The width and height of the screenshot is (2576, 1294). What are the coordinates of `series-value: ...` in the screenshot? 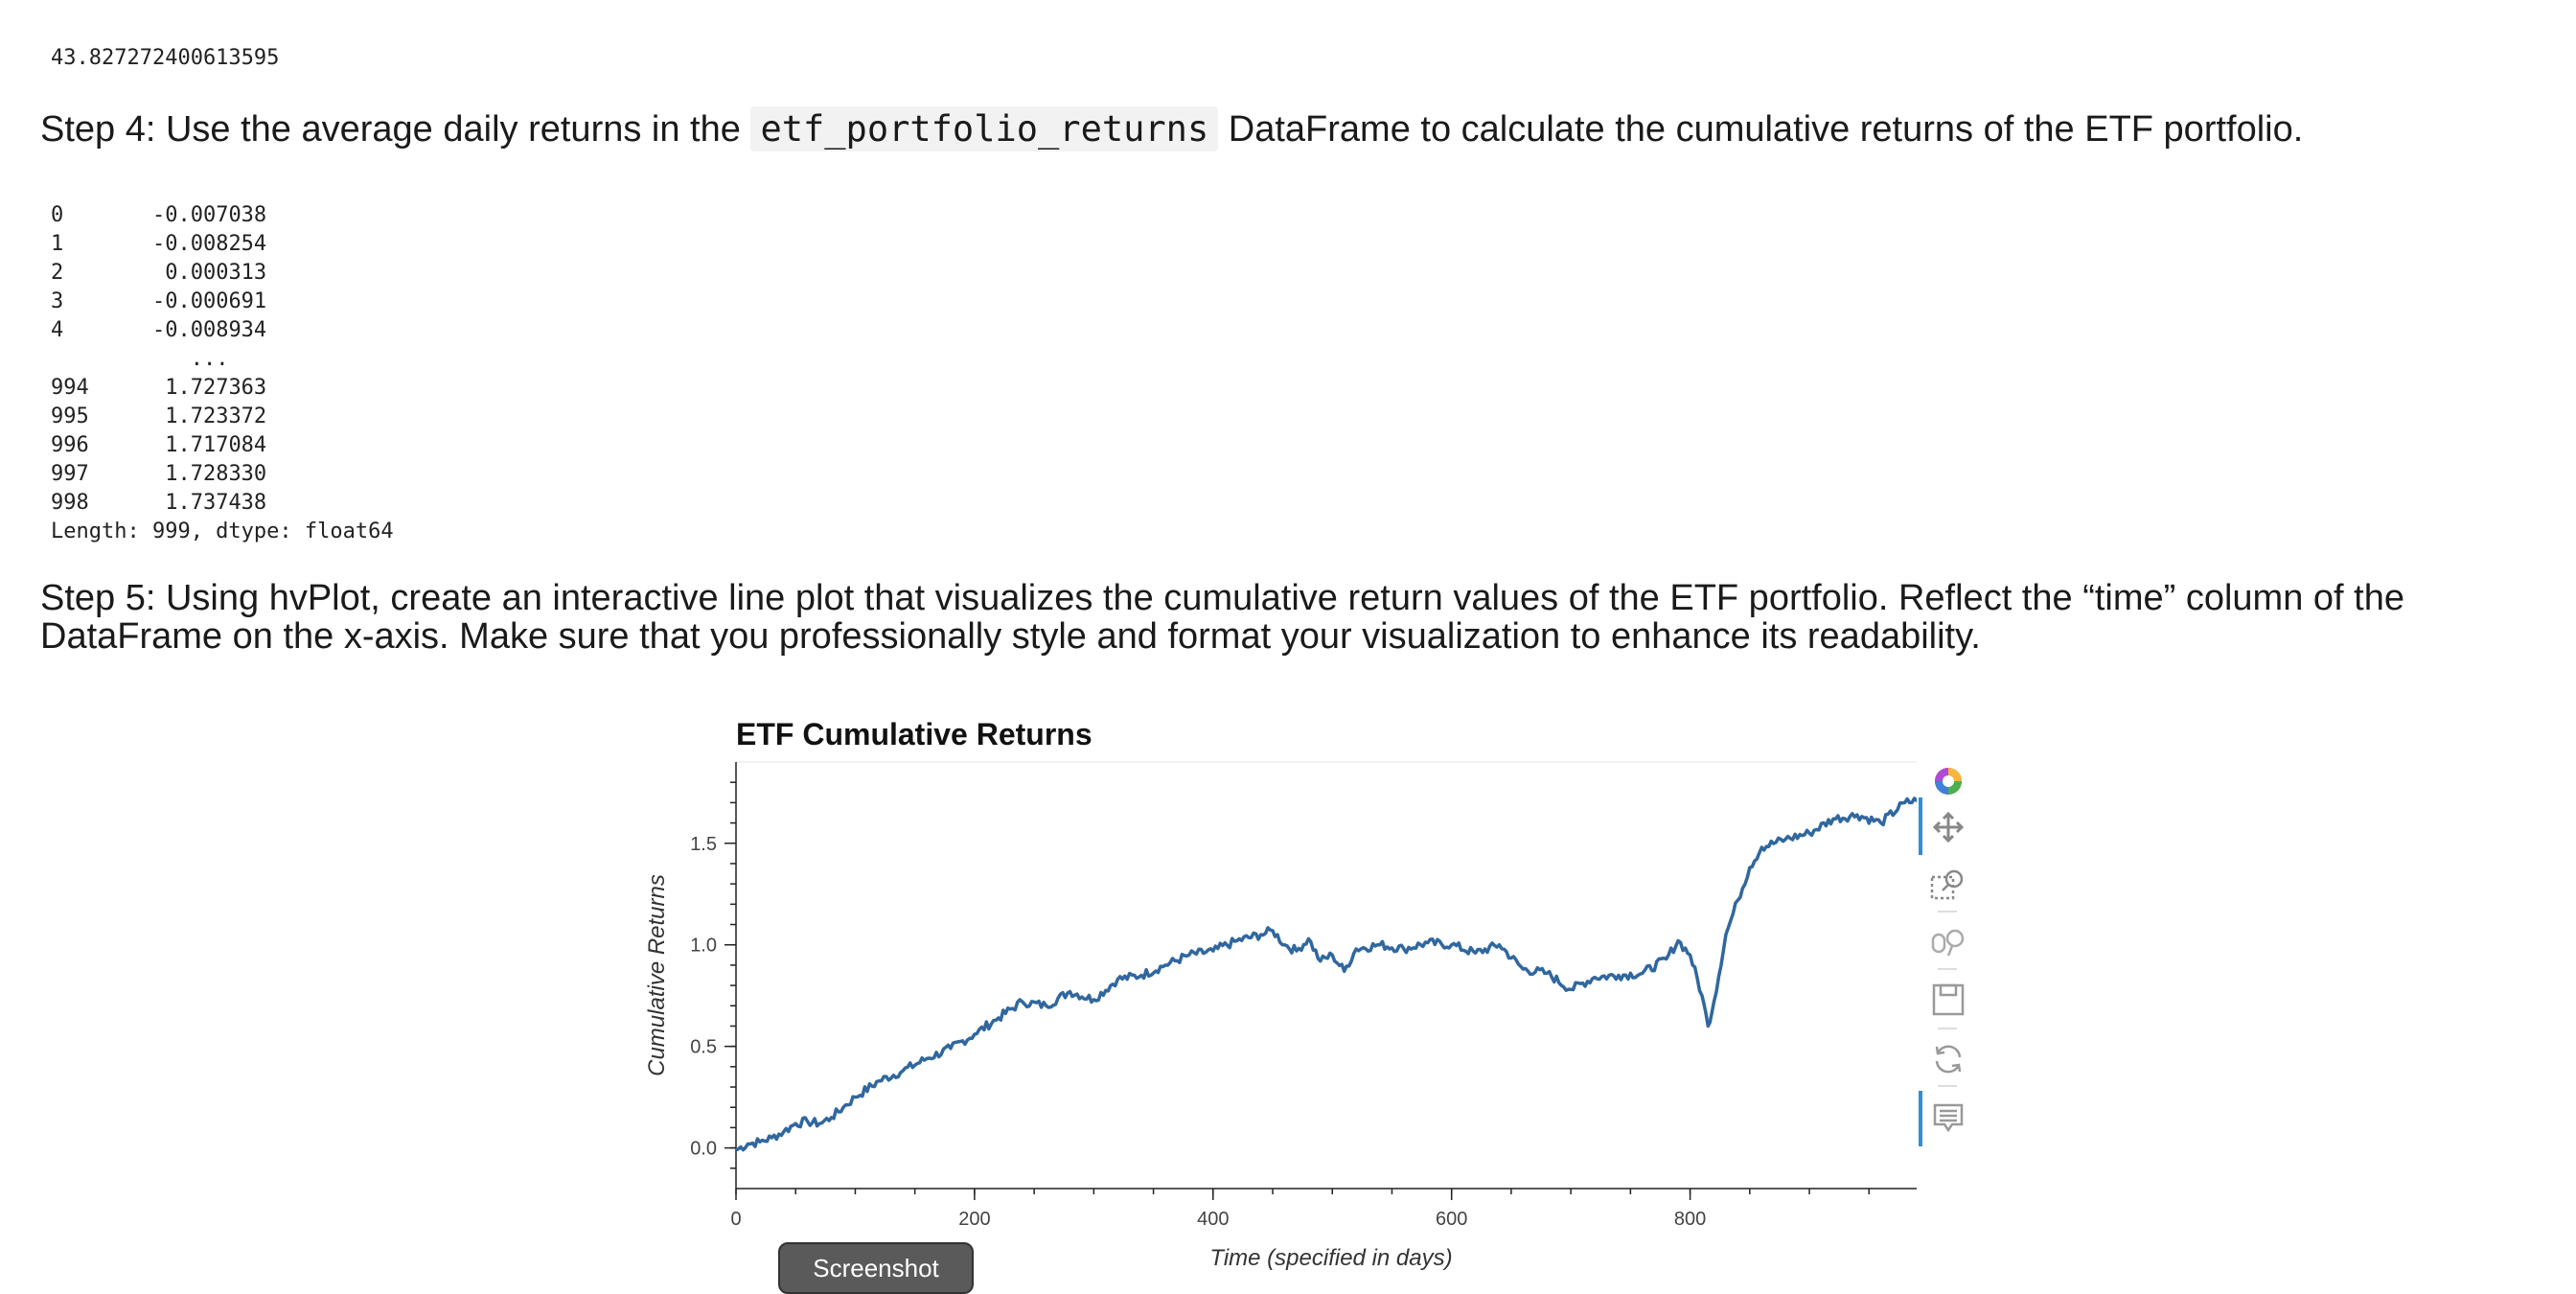 It's located at (190, 359).